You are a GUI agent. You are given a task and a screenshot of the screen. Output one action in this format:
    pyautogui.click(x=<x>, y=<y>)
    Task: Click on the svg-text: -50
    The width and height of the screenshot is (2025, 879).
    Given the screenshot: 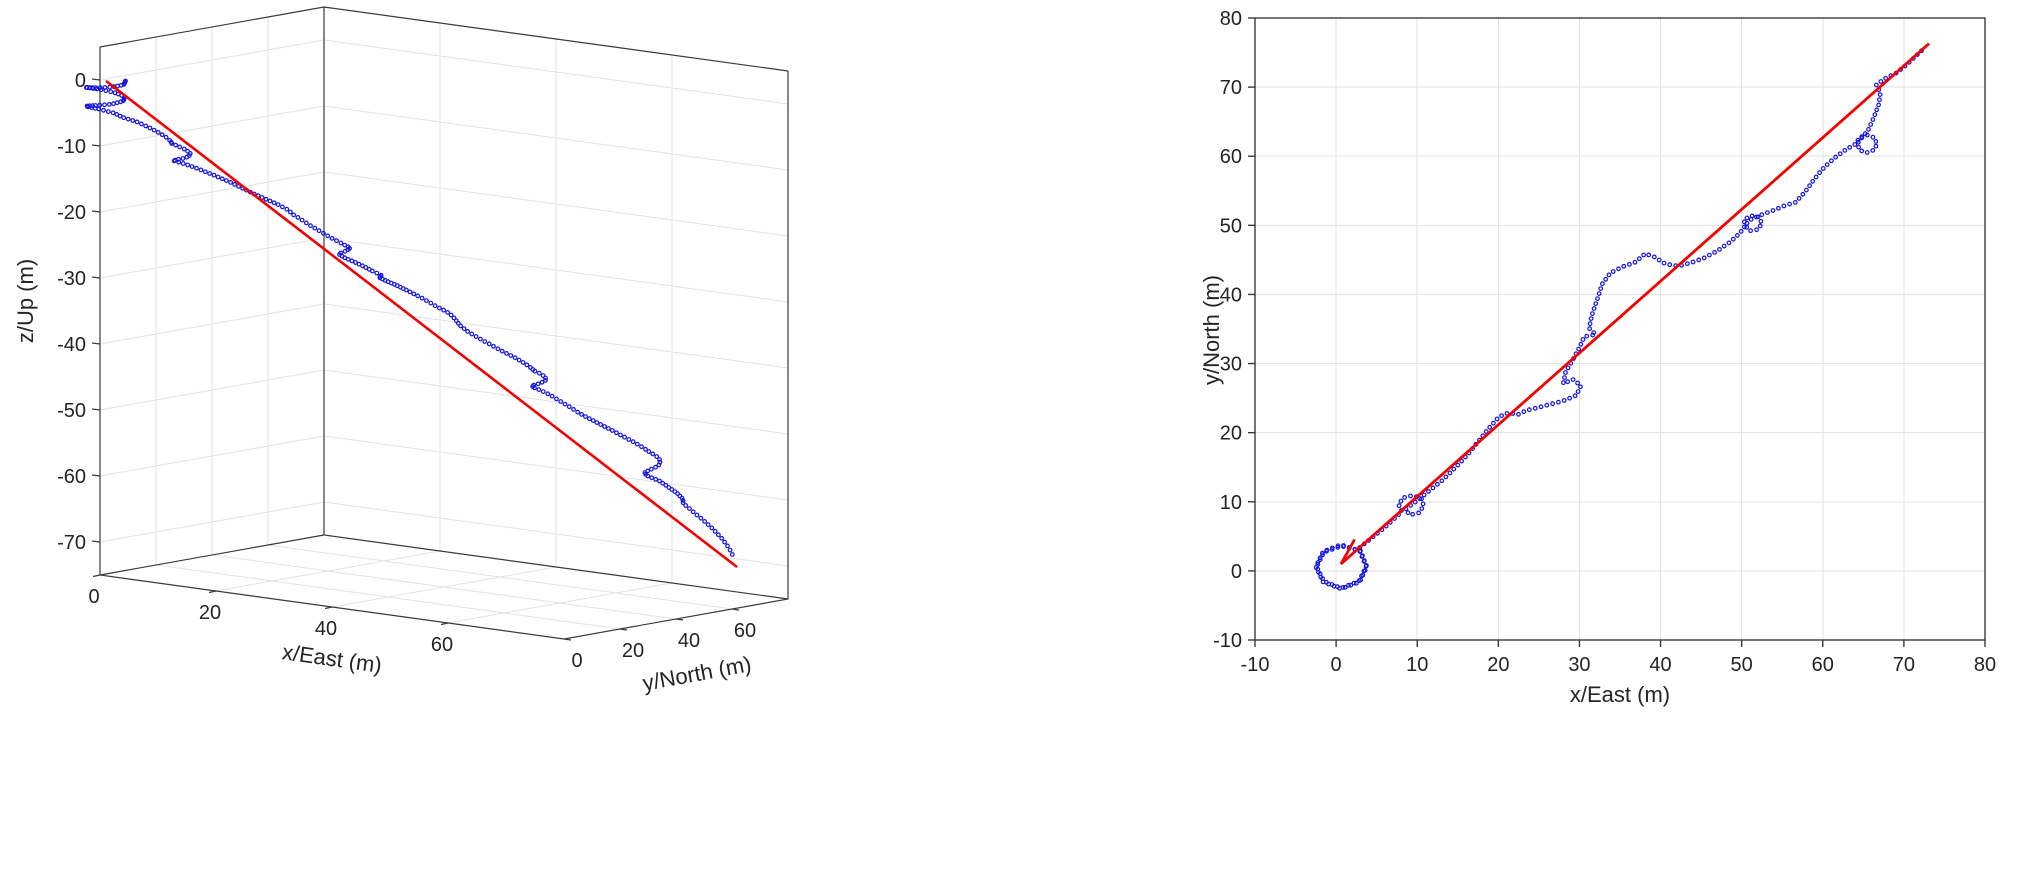 What is the action you would take?
    pyautogui.click(x=71, y=411)
    